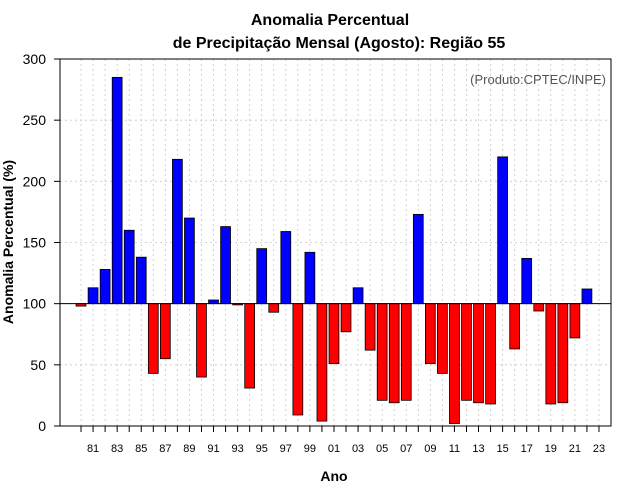 The image size is (640, 500). Describe the element at coordinates (538, 79) in the screenshot. I see `credit-label: (Produto:CPTEC/INPE)` at that location.